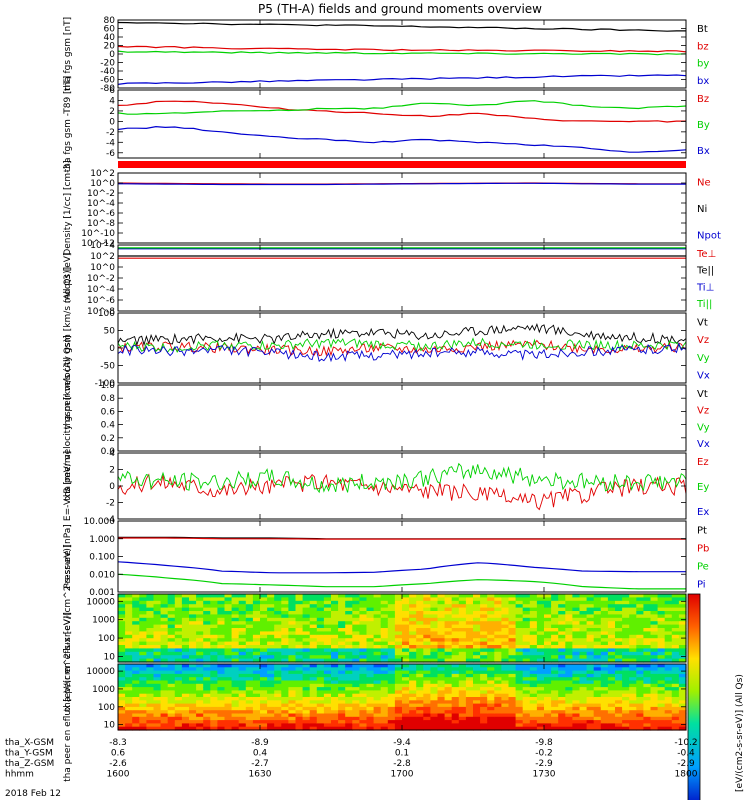 The height and width of the screenshot is (800, 750). What do you see at coordinates (118, 775) in the screenshot?
I see `footer-cell: 1600` at bounding box center [118, 775].